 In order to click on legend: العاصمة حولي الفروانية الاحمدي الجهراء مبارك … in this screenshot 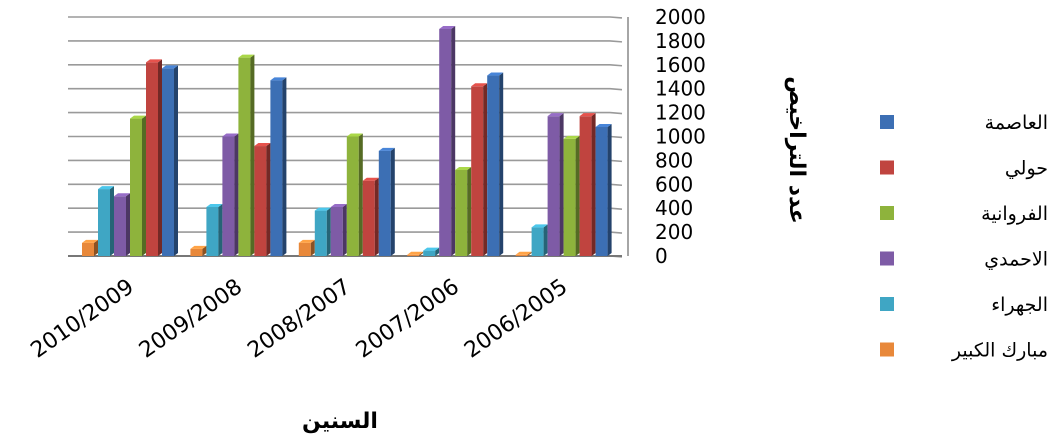, I will do `click(964, 237)`.